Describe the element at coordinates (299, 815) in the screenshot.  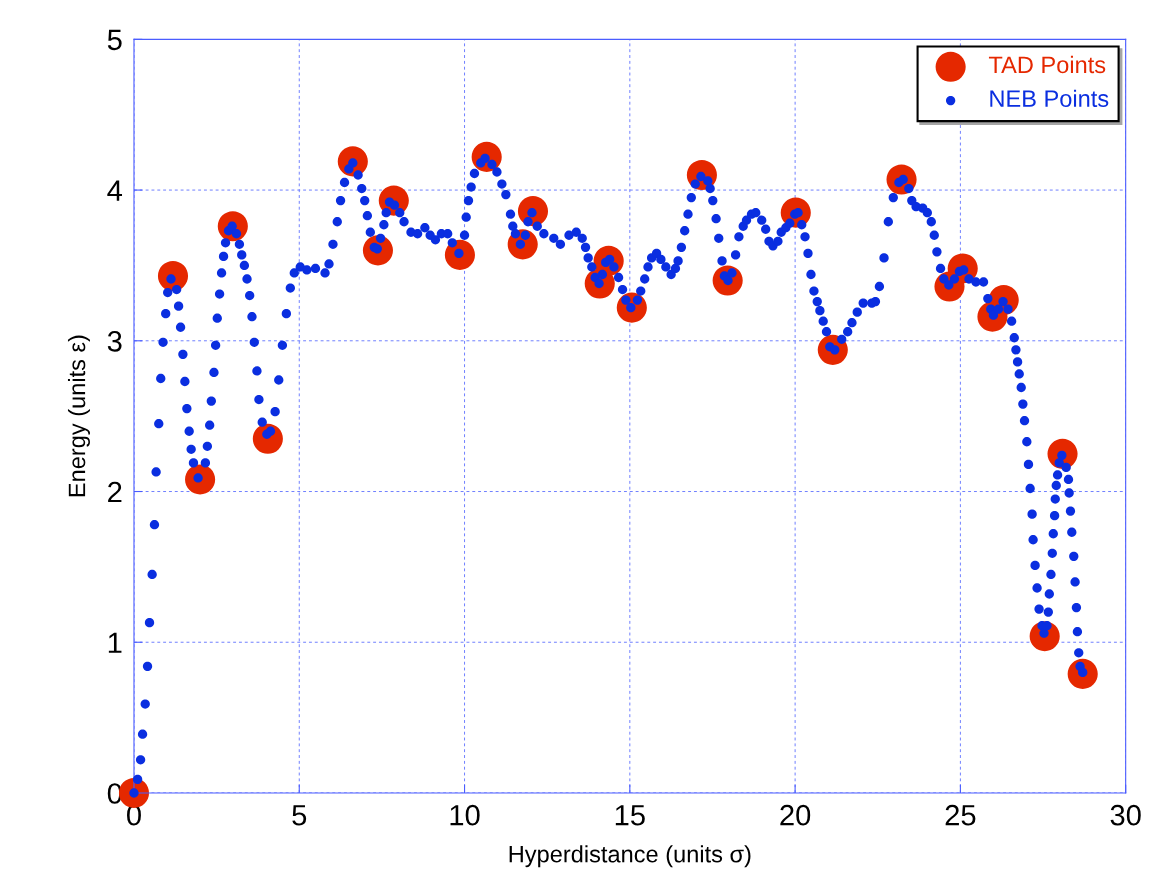
I see `x-tick-label: 5` at that location.